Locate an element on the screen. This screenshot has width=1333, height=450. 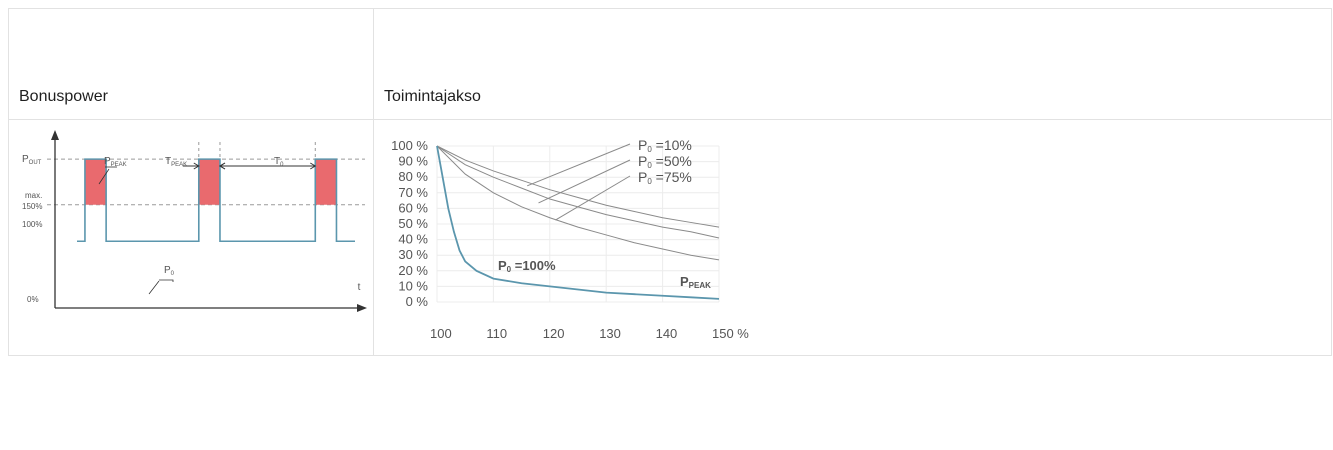
y-tick-label: 10 % is located at coordinates (413, 285).